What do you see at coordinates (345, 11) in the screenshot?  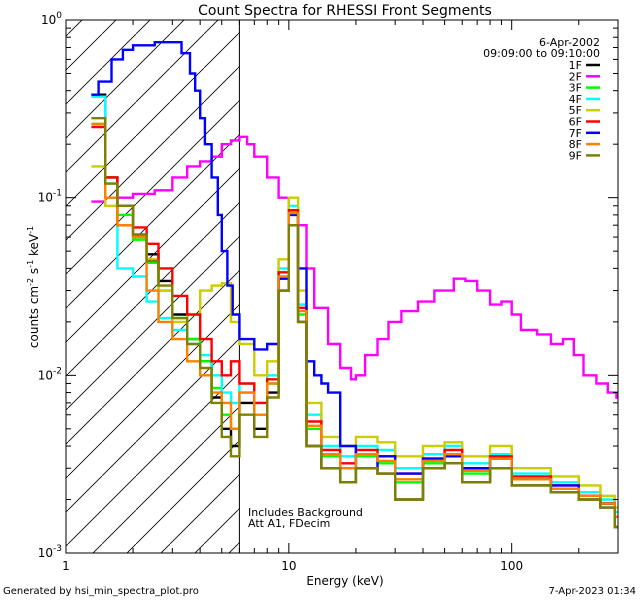 I see `chart-title: Count Spectra for RHESSI Front Segments` at bounding box center [345, 11].